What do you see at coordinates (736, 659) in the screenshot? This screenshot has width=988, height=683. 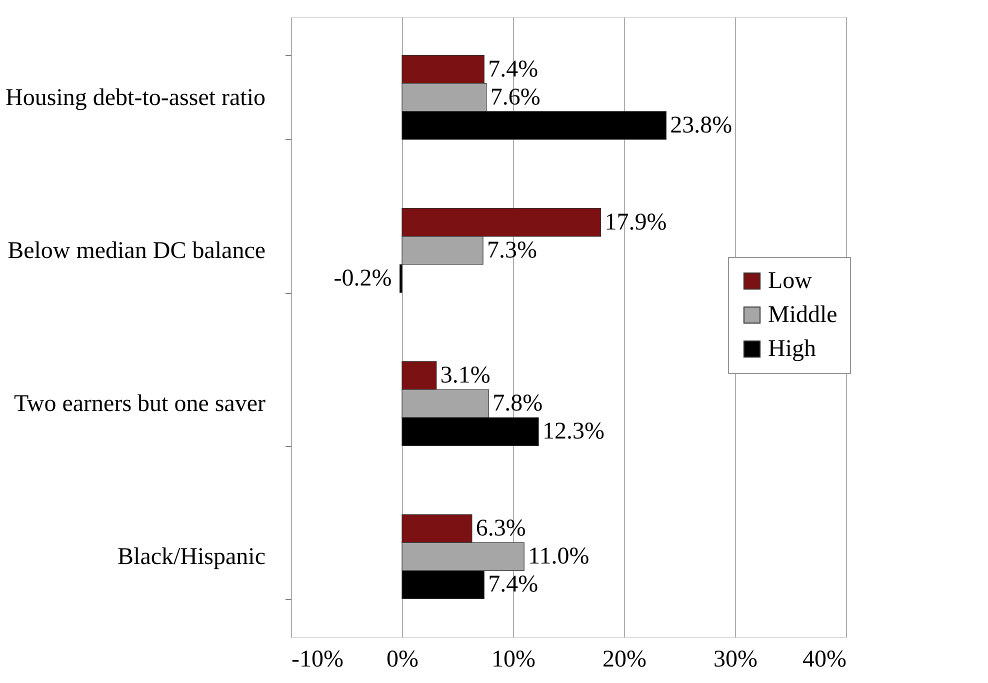 I see `x-tick-label: 30%` at bounding box center [736, 659].